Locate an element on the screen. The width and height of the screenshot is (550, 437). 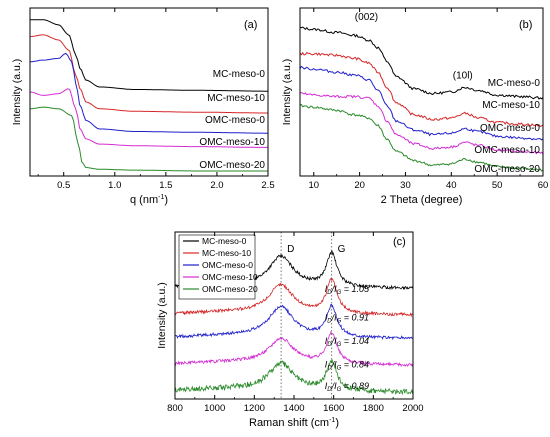
legend-label: MC-meso-0 is located at coordinates (224, 241).